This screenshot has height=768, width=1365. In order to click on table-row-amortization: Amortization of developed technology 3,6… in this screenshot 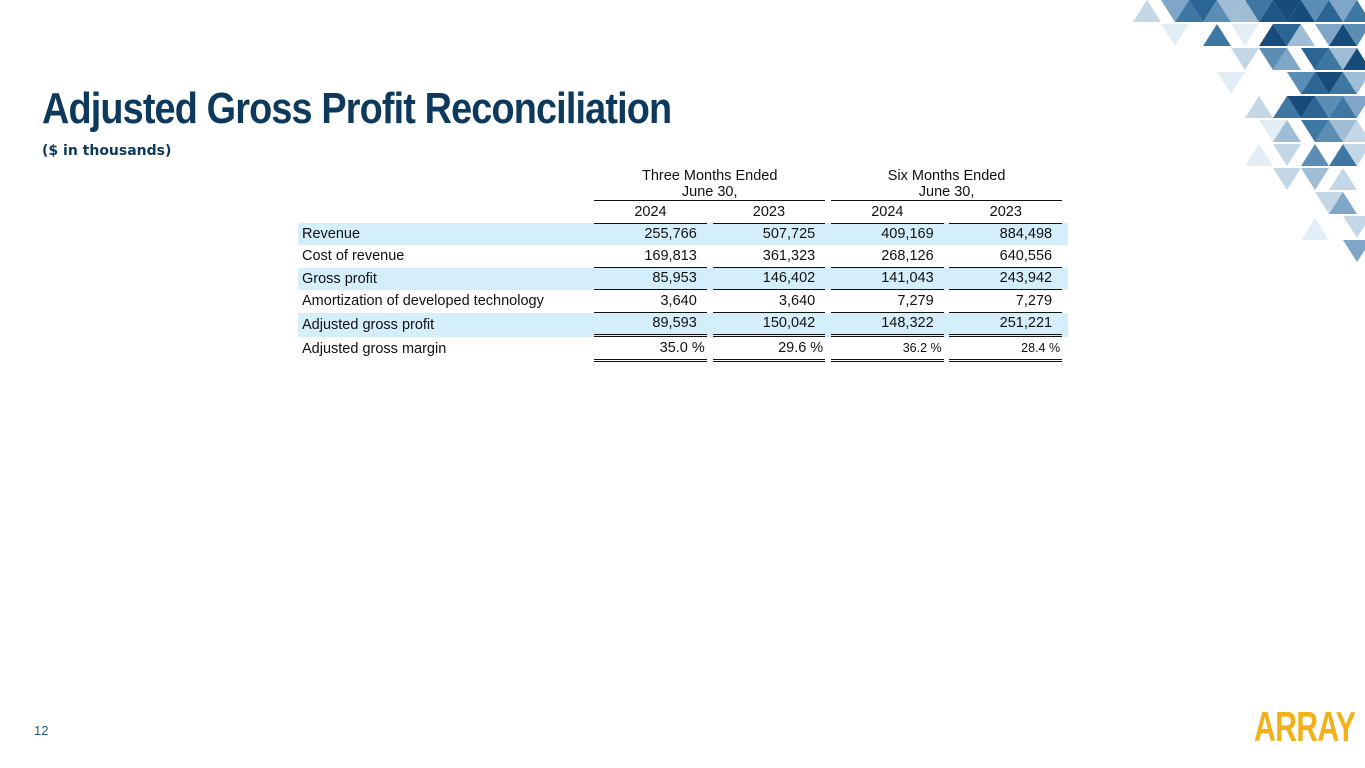, I will do `click(683, 301)`.